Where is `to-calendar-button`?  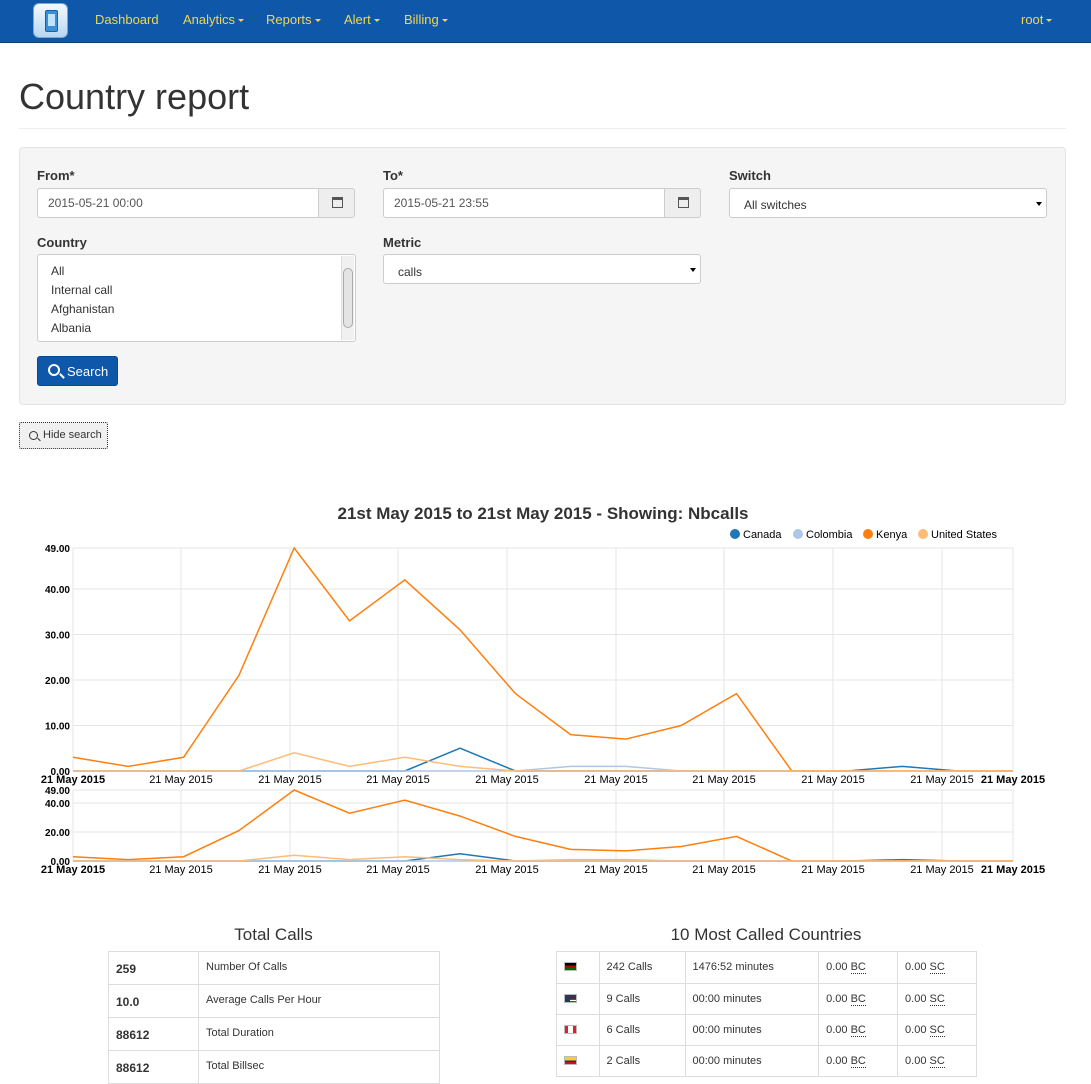 to-calendar-button is located at coordinates (682, 203).